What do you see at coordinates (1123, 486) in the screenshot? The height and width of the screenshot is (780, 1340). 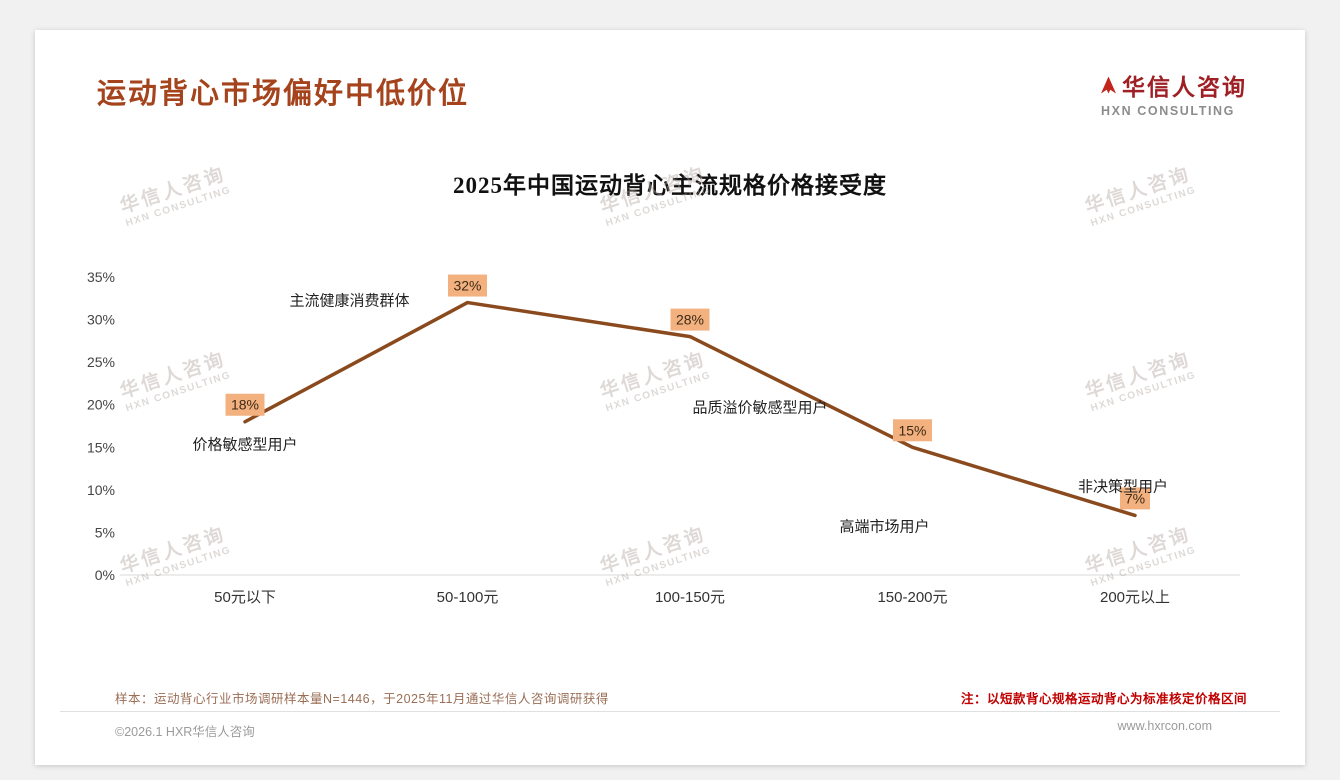 I see `annotation-label: 非决策型用户` at bounding box center [1123, 486].